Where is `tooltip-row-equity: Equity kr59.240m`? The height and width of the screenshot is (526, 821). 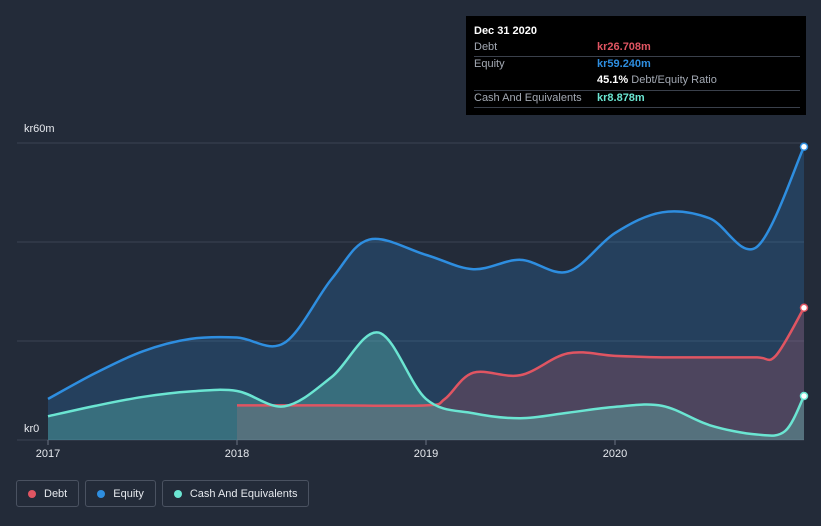
tooltip-row-equity: Equity kr59.240m is located at coordinates (637, 64).